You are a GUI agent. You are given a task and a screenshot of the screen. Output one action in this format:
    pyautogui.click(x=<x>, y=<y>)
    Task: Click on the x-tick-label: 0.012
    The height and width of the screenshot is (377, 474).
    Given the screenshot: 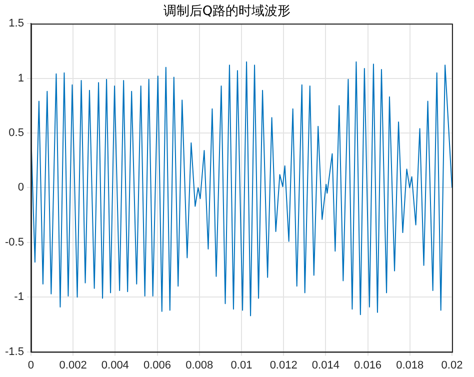 What is the action you would take?
    pyautogui.click(x=284, y=365)
    